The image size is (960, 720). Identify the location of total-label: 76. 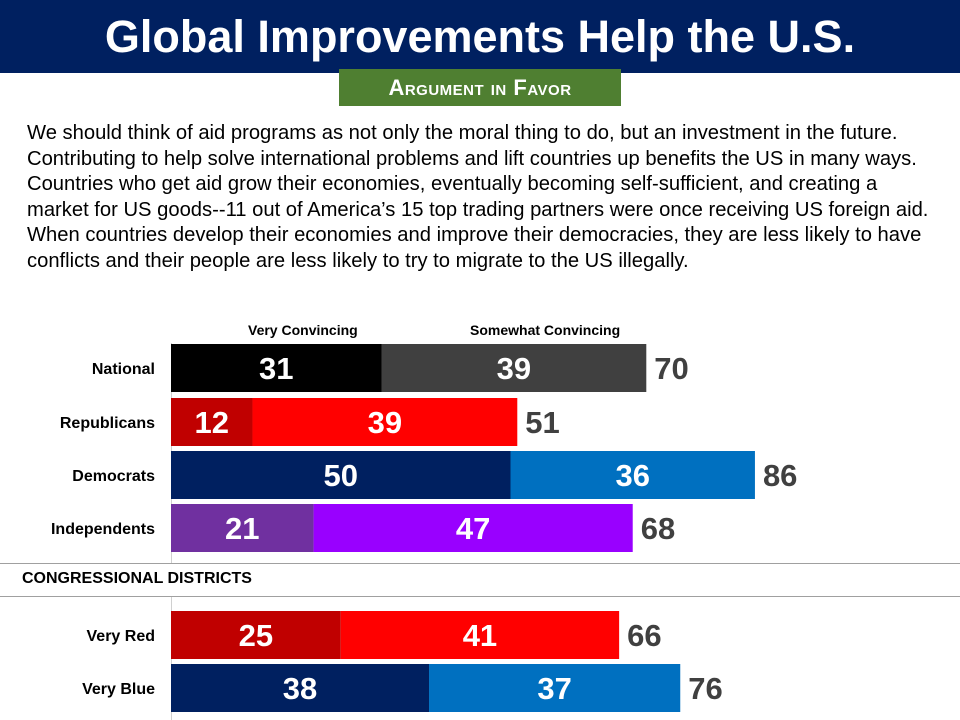
(705, 688).